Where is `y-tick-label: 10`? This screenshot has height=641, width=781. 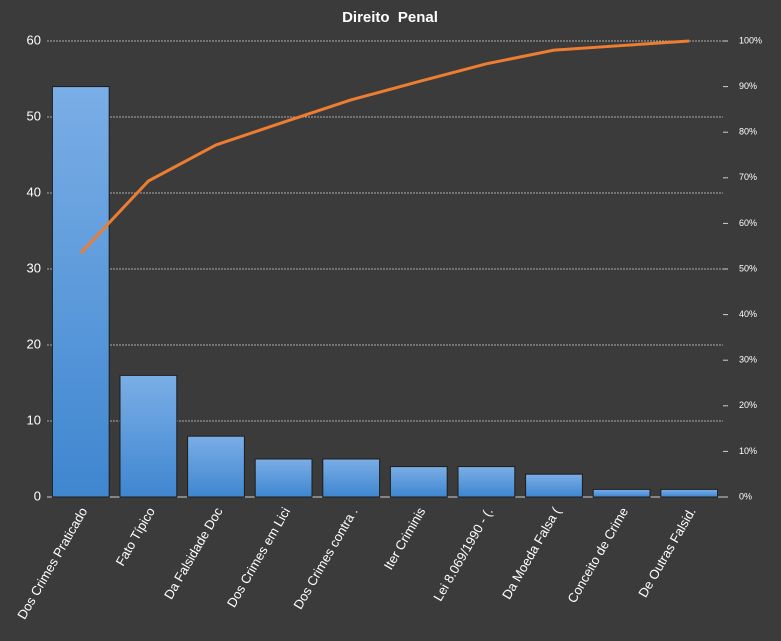 y-tick-label: 10 is located at coordinates (34, 419).